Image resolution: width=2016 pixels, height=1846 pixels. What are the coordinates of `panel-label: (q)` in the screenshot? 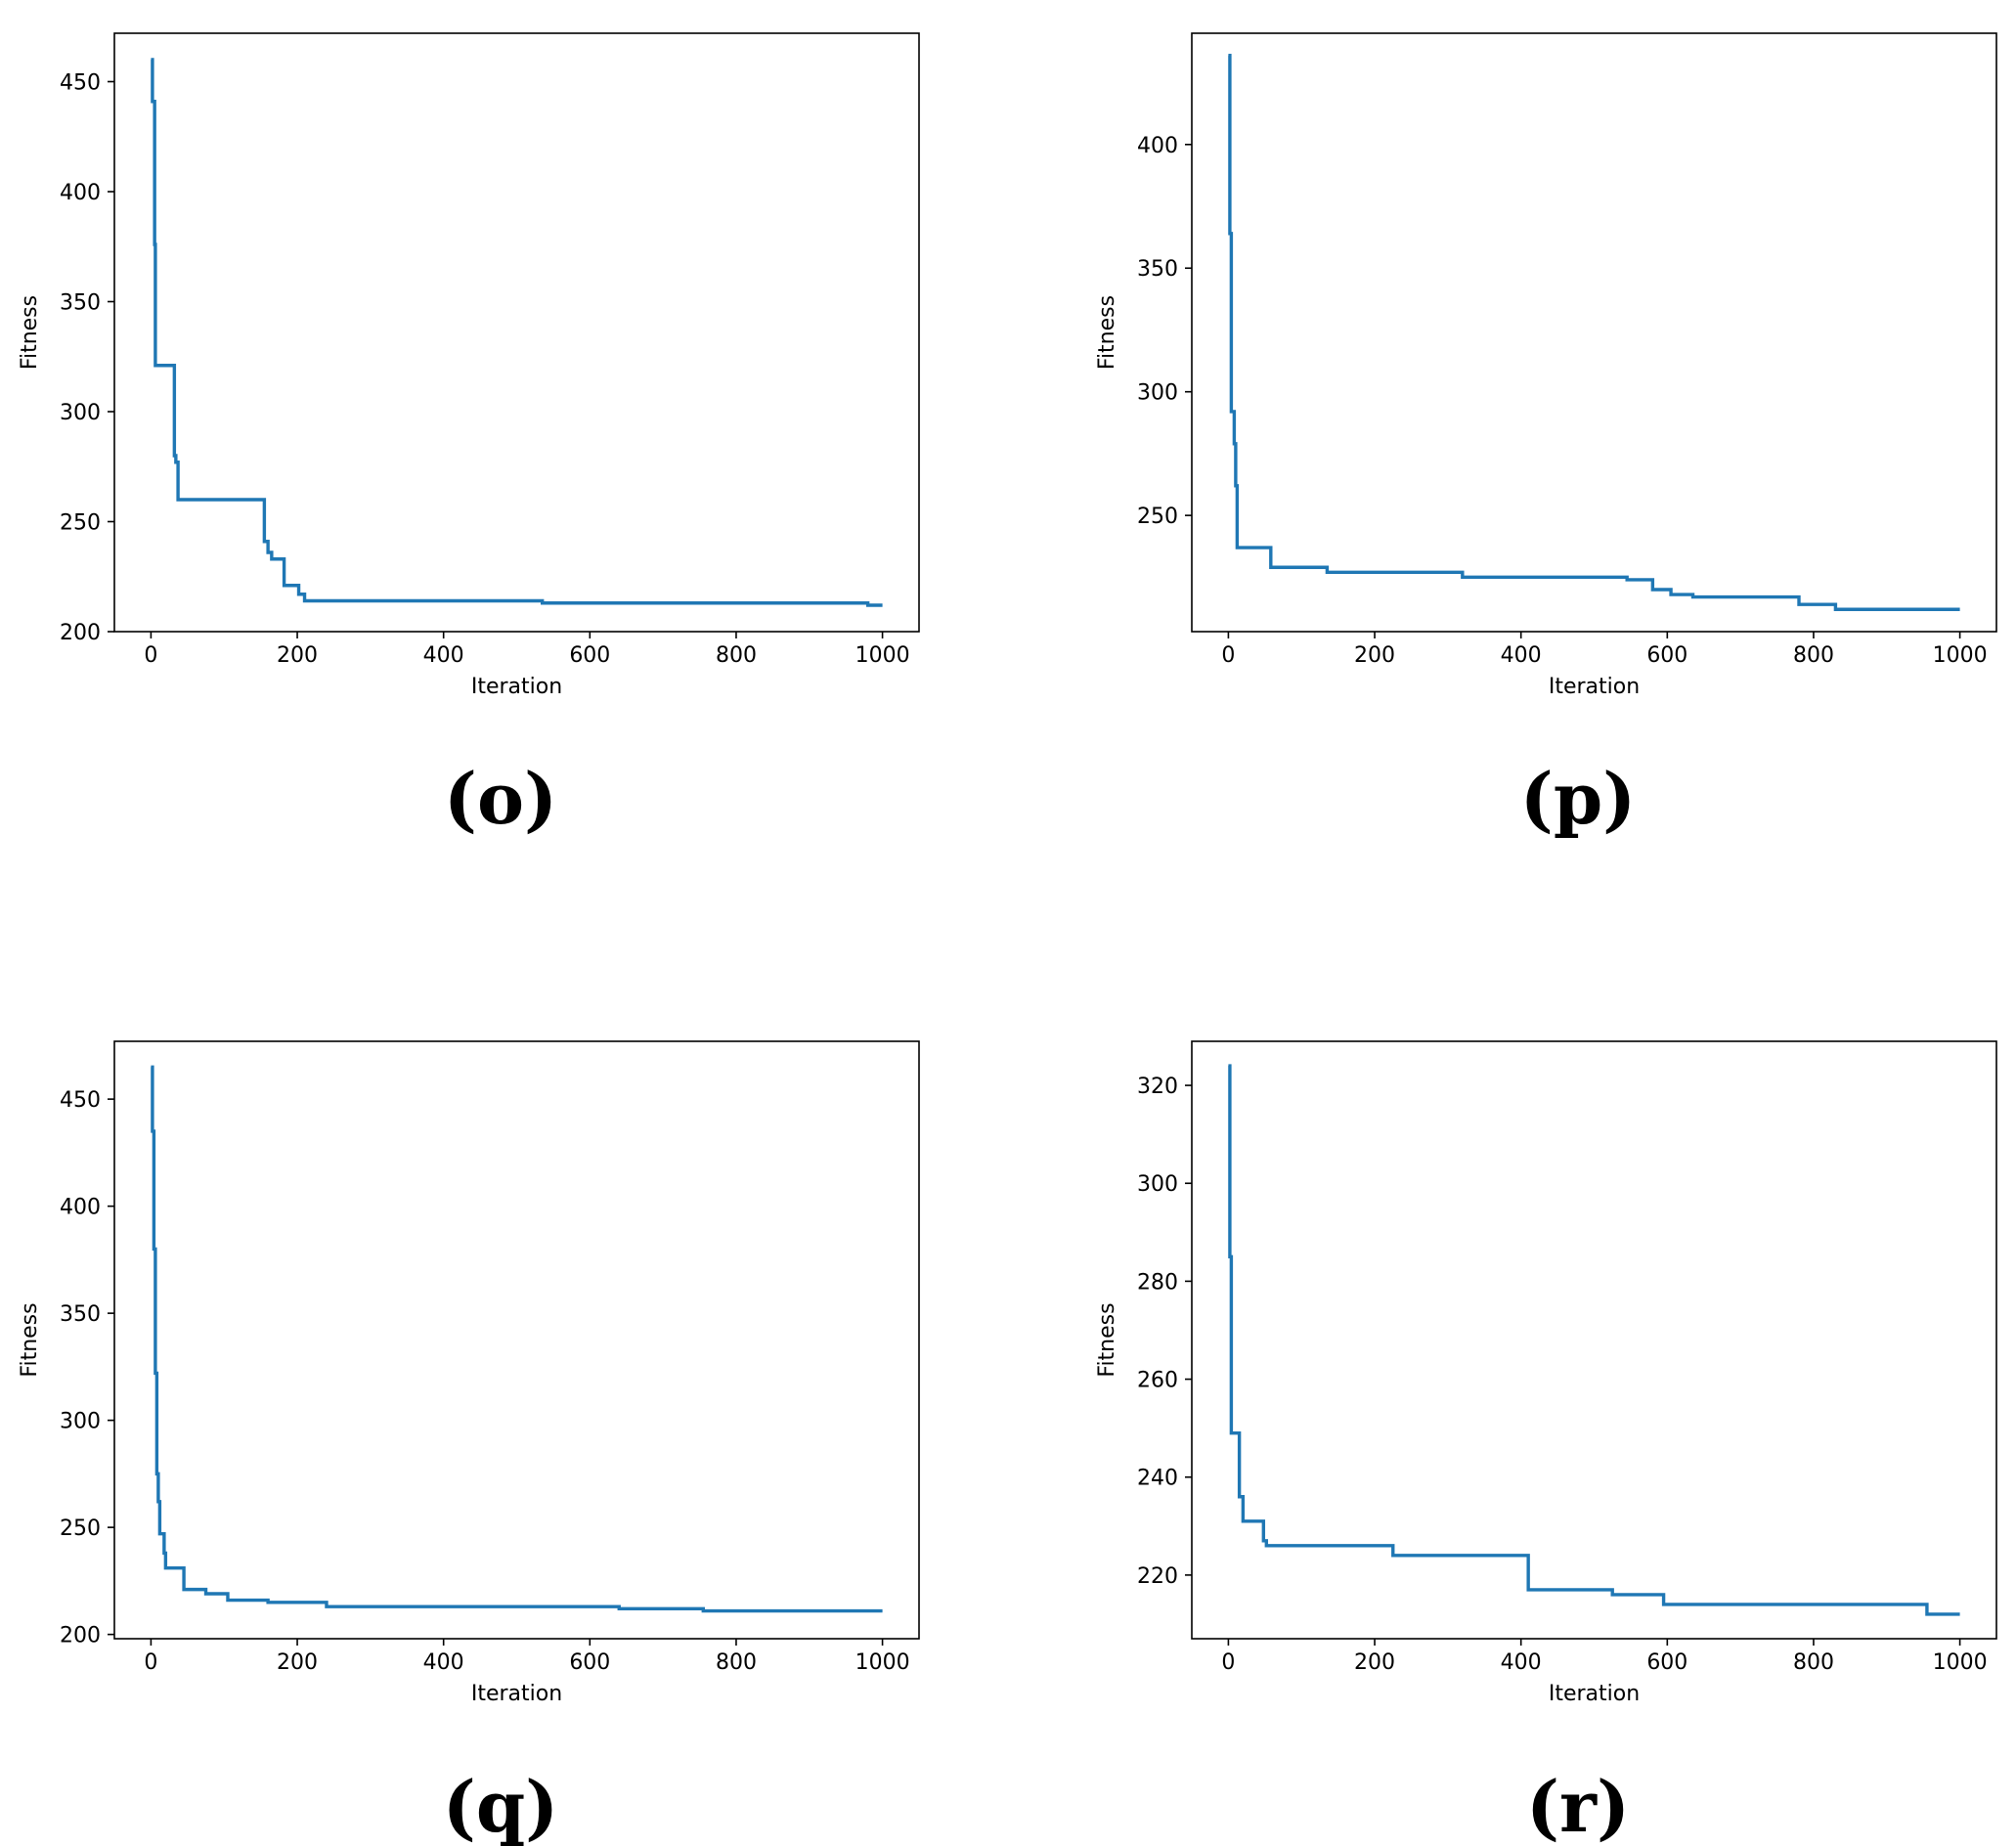 It's located at (500, 1805).